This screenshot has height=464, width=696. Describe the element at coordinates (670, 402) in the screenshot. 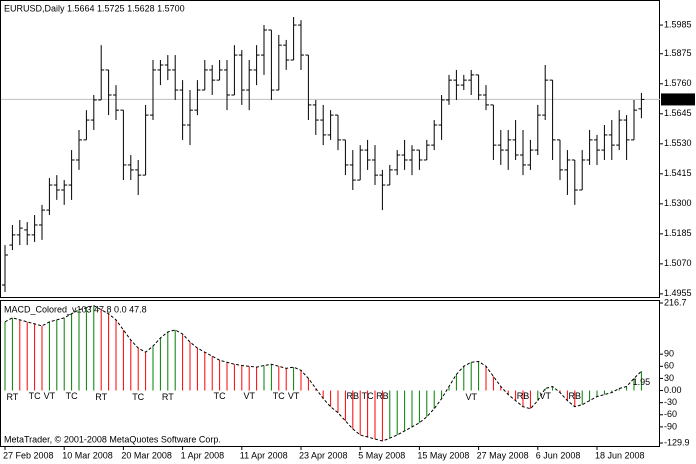

I see `y-tick-label: -30` at that location.